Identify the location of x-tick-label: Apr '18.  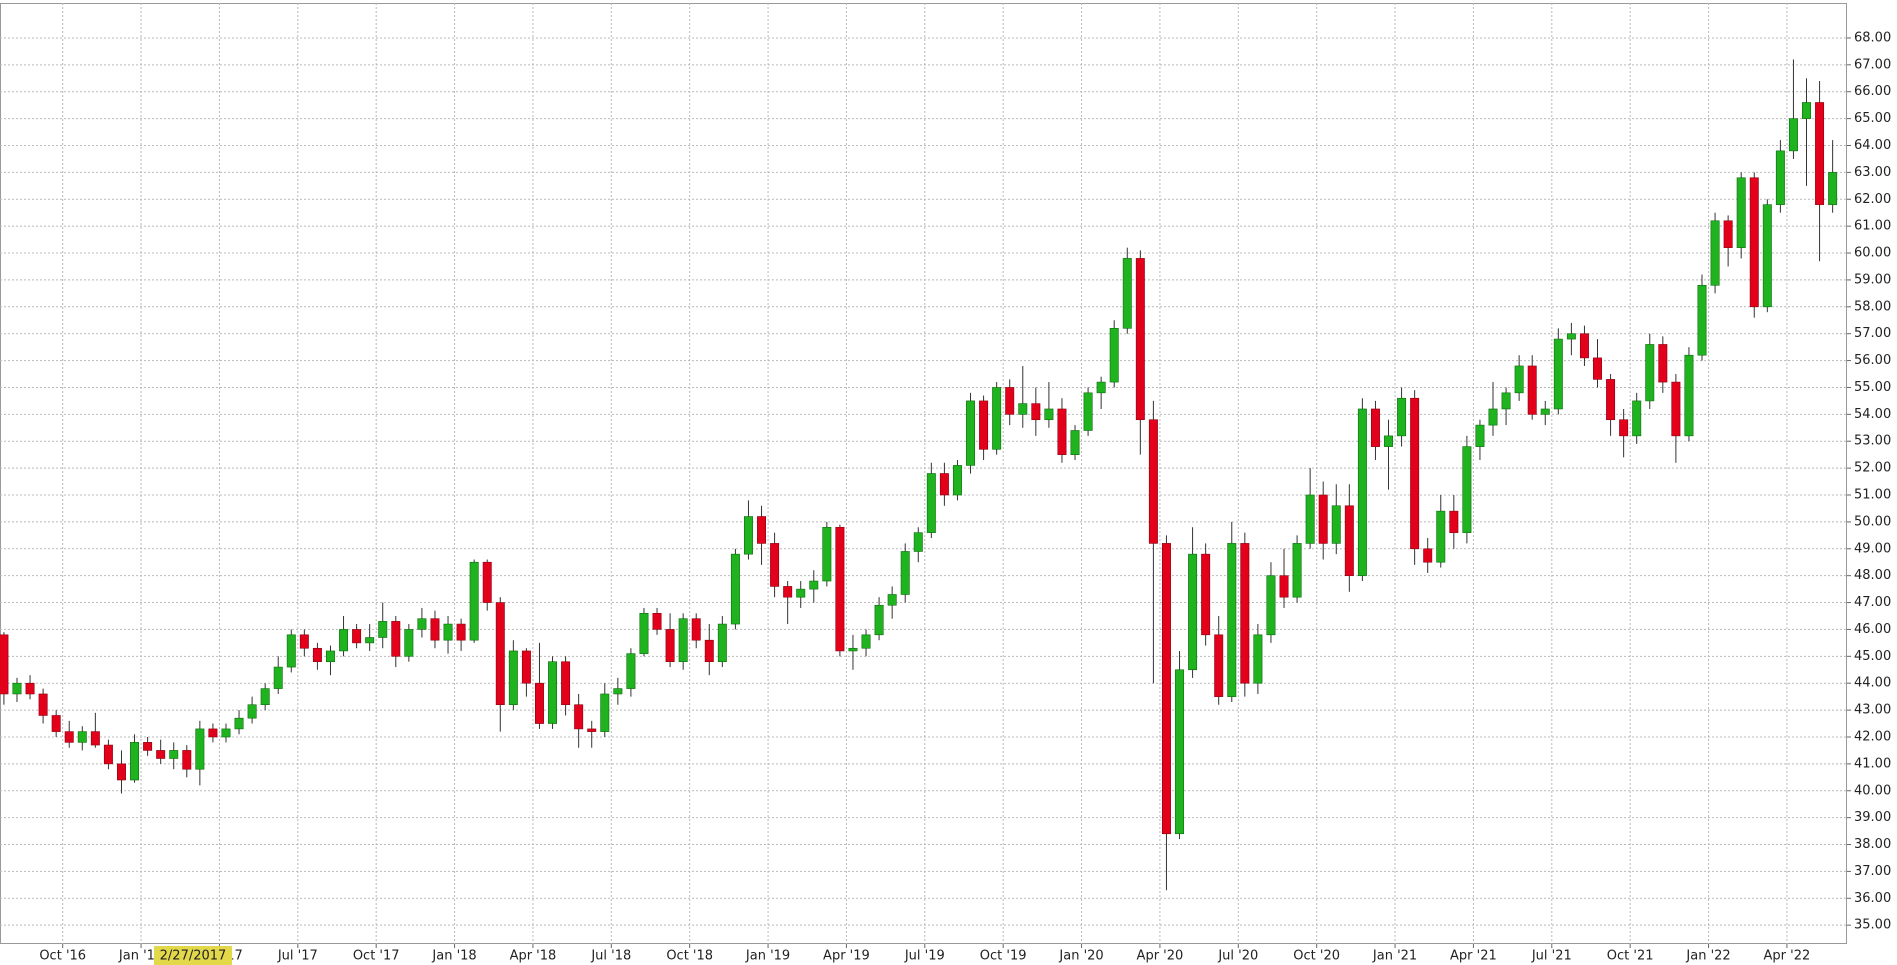
(533, 956).